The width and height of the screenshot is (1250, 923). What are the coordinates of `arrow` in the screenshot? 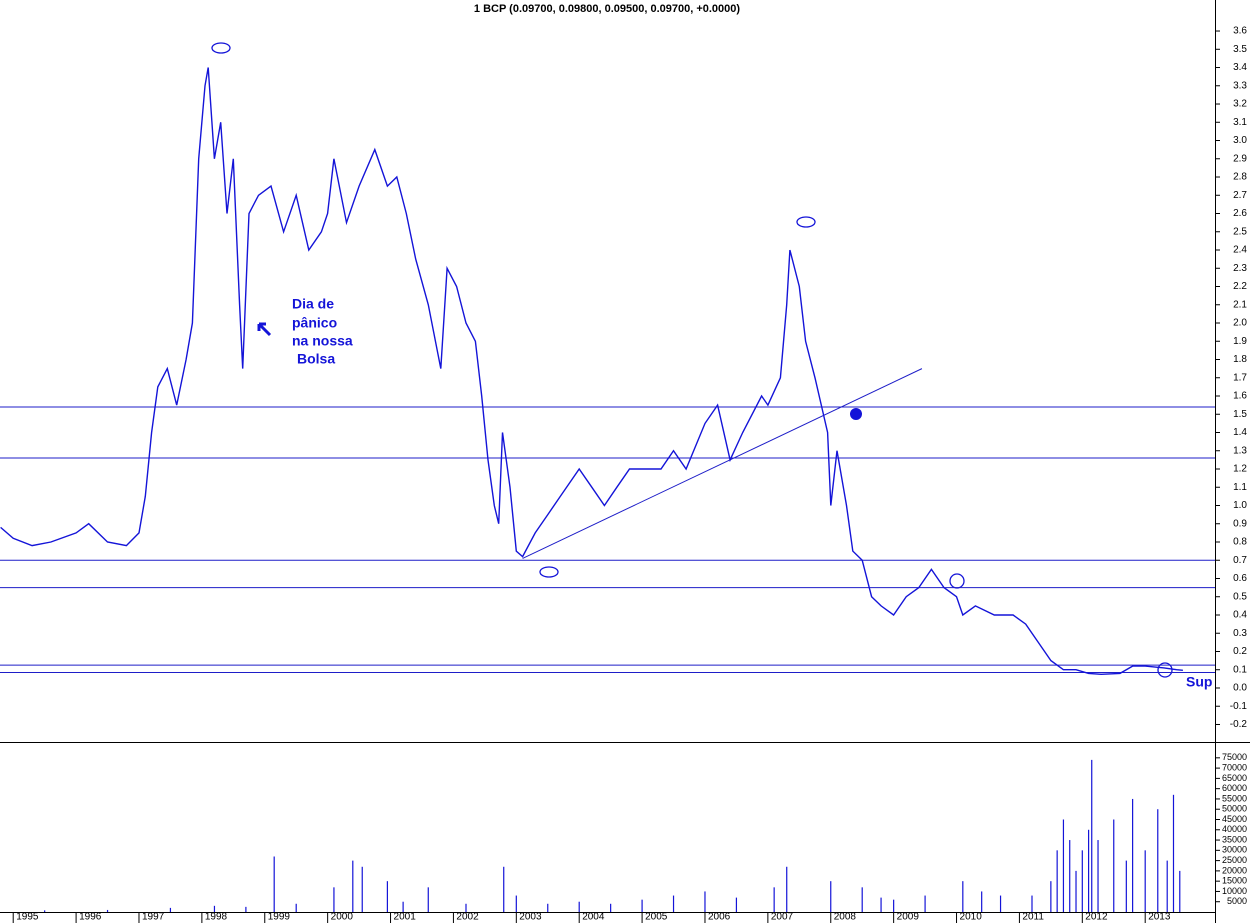 It's located at (264, 329).